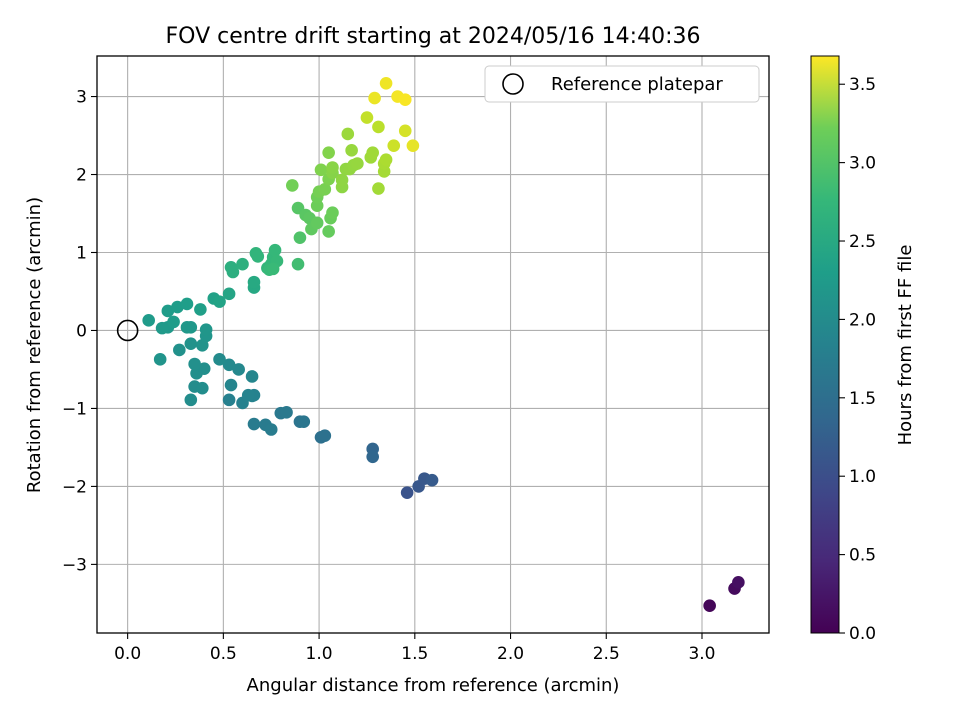 This screenshot has height=720, width=960. Describe the element at coordinates (81, 98) in the screenshot. I see `y-tick-label: 3` at that location.